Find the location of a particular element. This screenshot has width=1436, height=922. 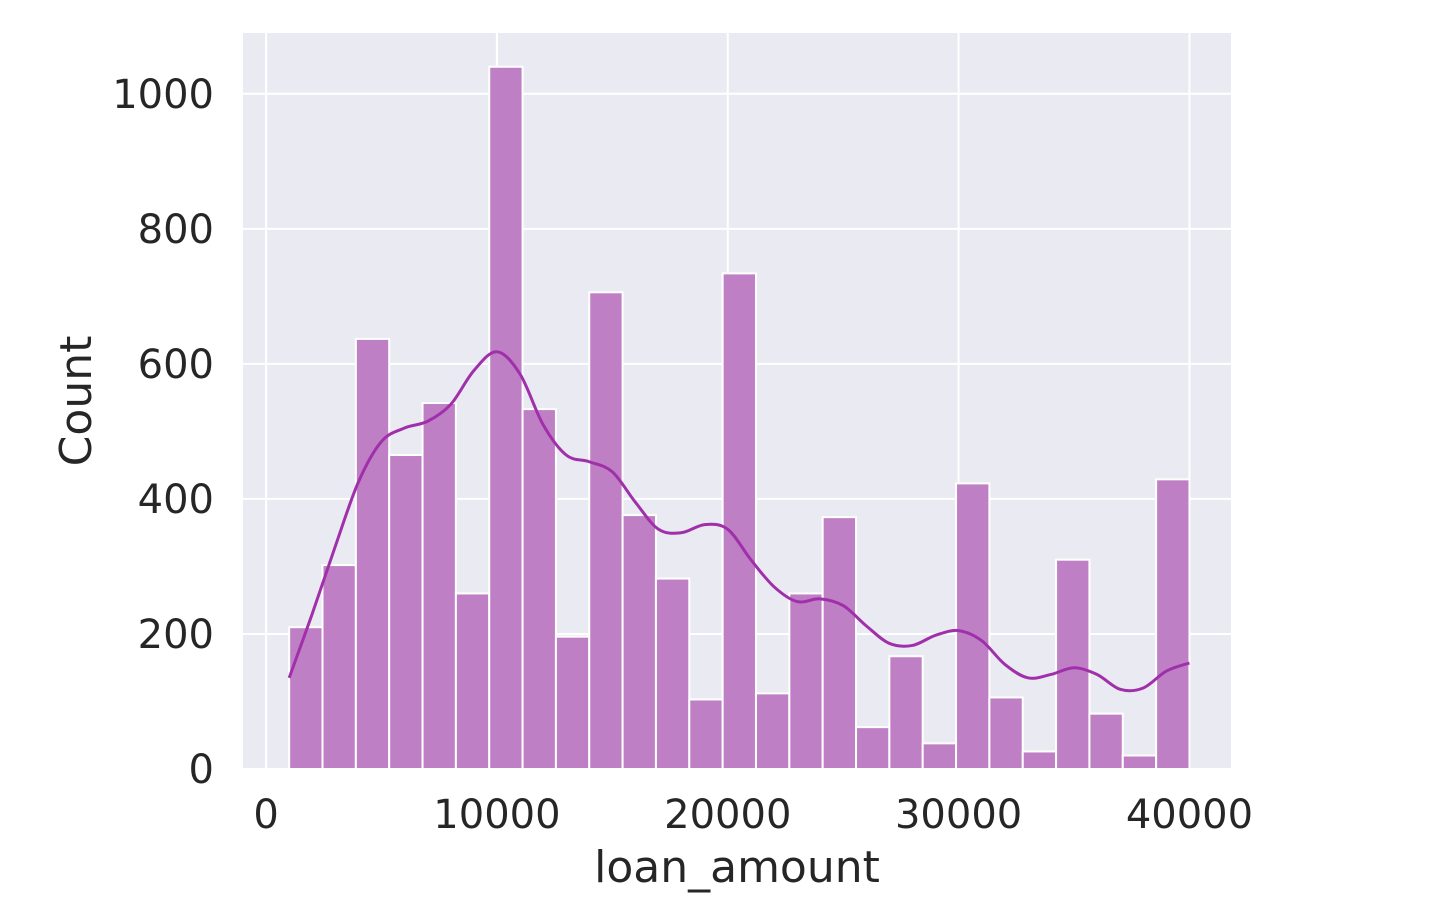

y-tick-label: 1000 is located at coordinates (163, 95).